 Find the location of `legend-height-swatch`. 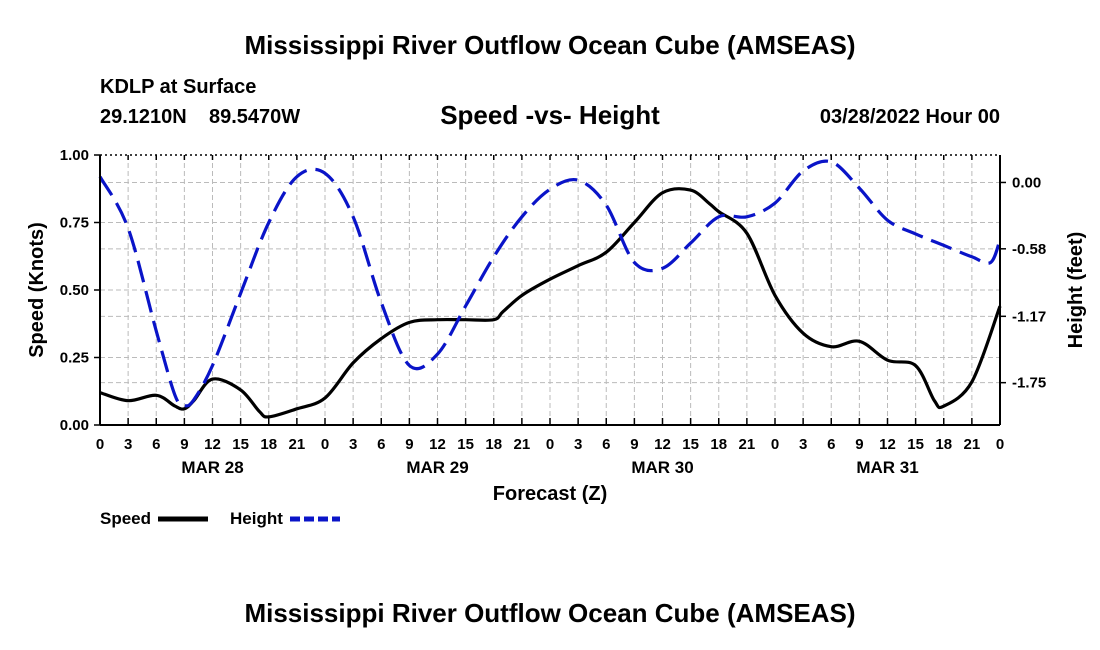

legend-height-swatch is located at coordinates (314, 519).